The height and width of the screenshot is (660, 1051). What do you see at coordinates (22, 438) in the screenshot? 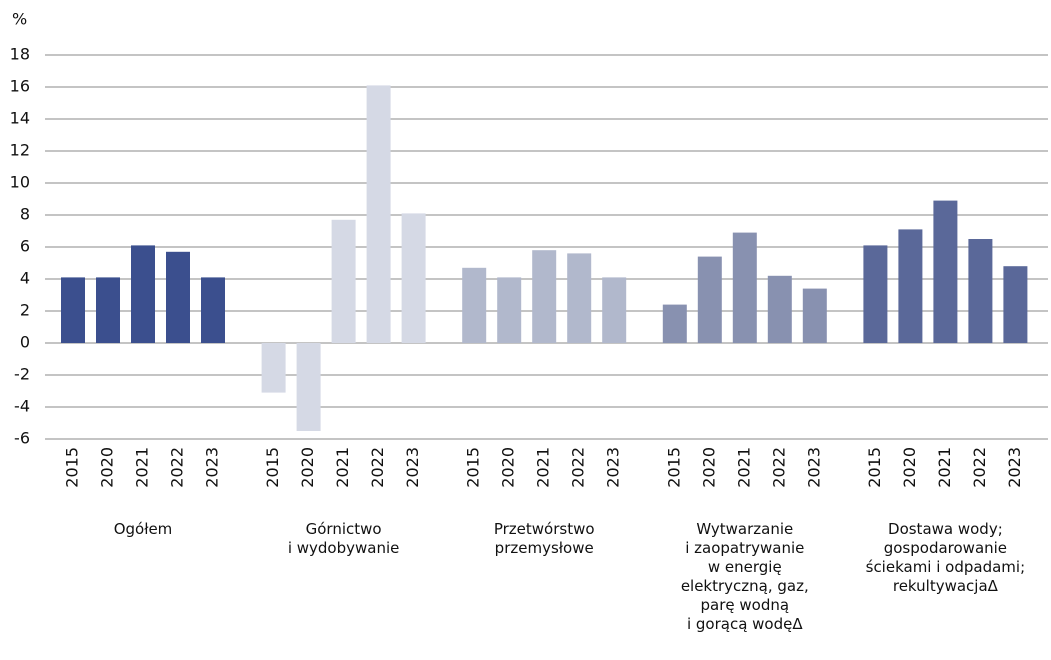
I see `y-tick-label: -6` at bounding box center [22, 438].